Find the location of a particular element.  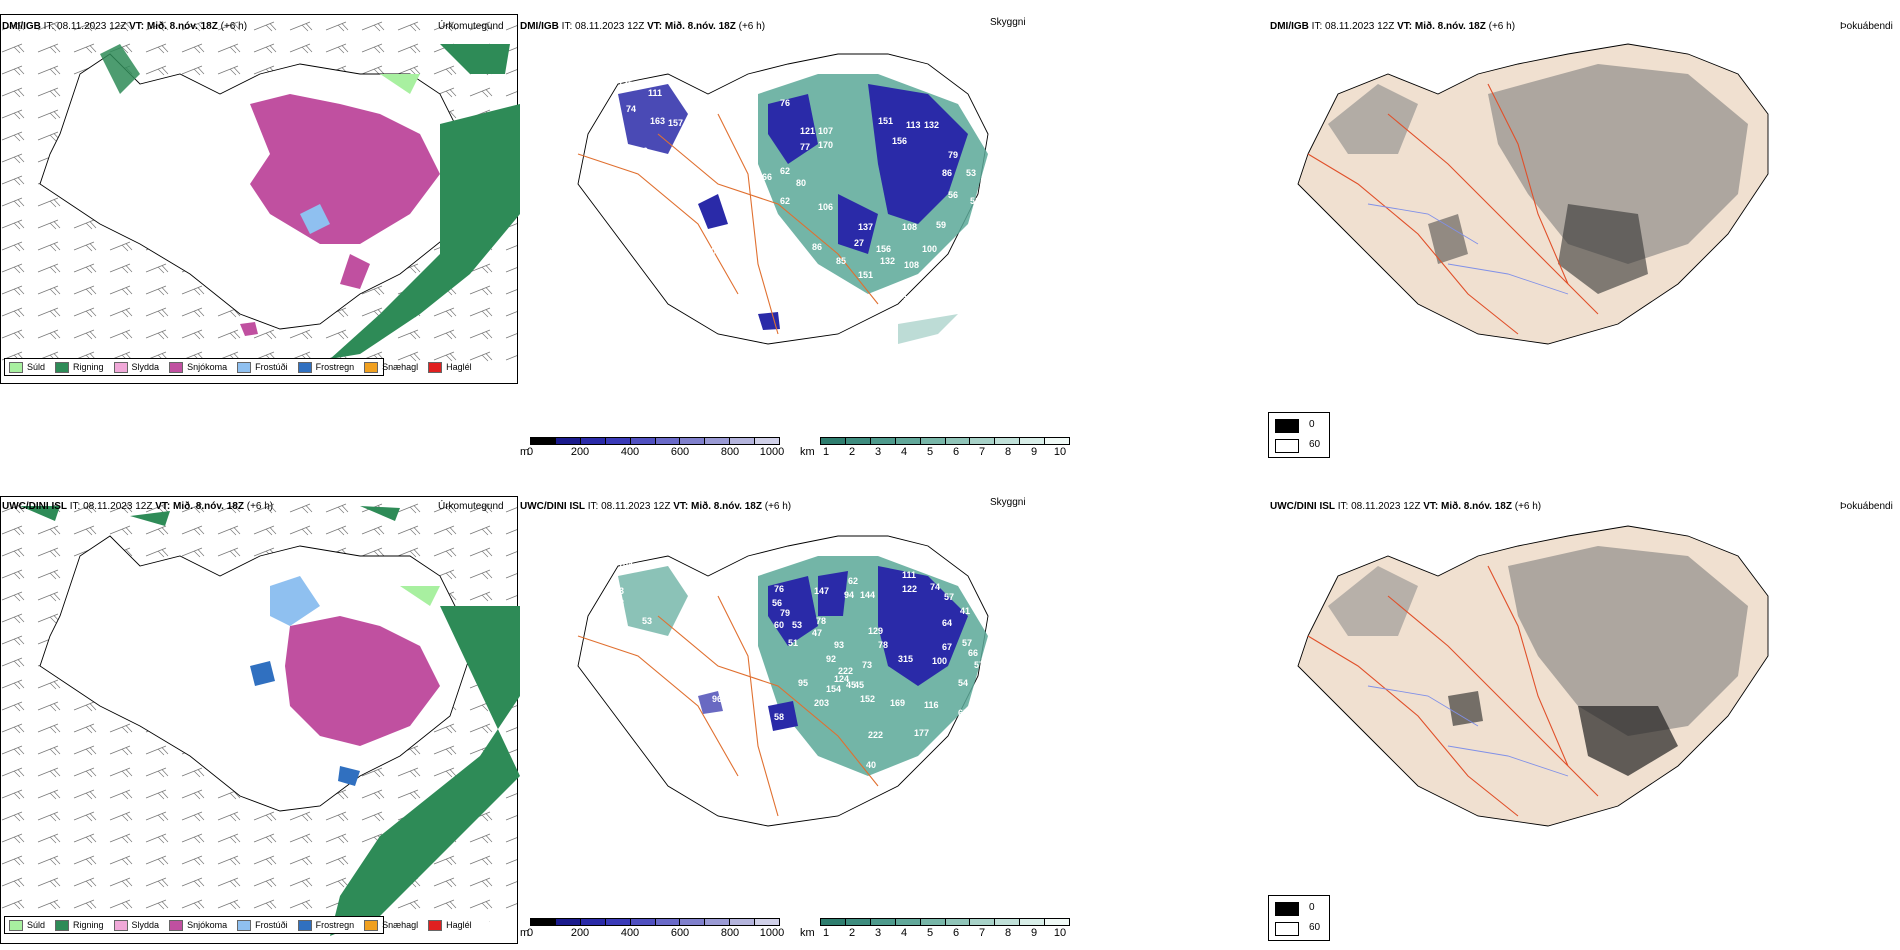

visibility-label: 203 is located at coordinates (821, 703).